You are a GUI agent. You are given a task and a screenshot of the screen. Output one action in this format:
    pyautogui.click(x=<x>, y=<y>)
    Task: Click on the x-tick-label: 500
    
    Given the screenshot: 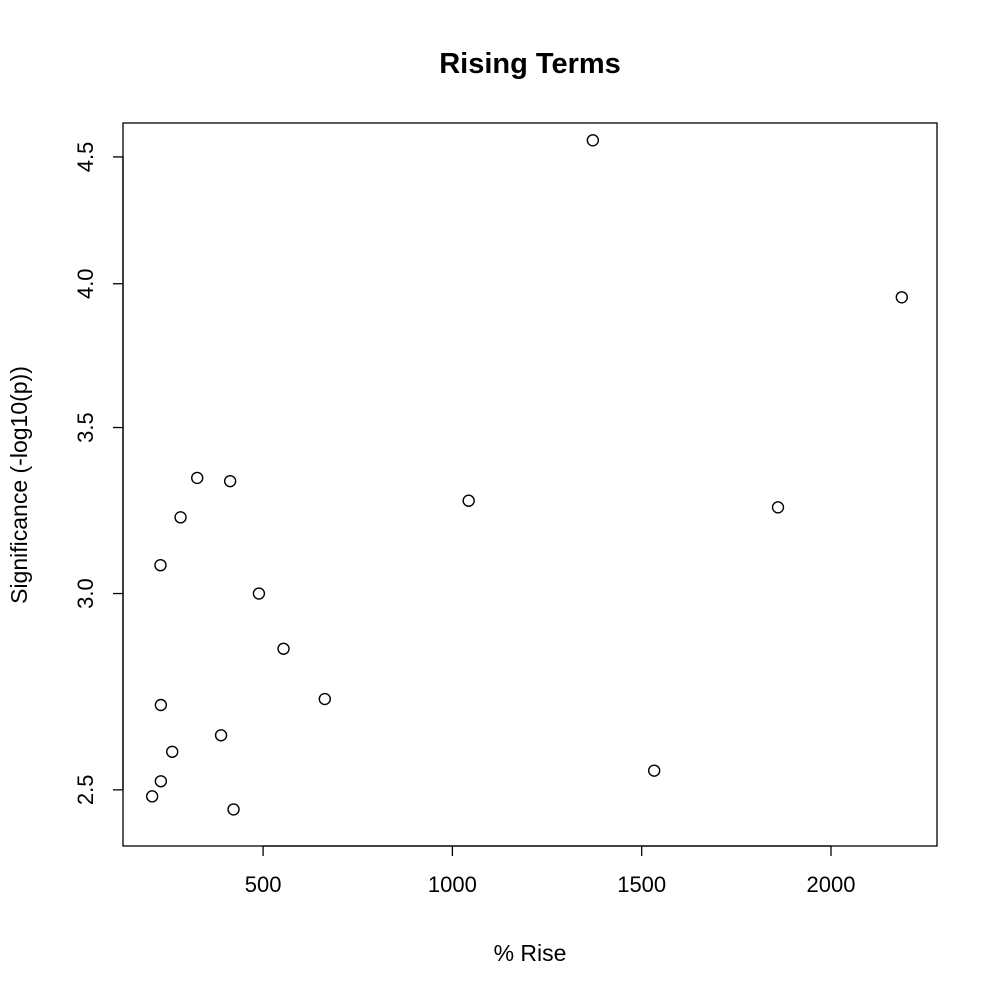 What is the action you would take?
    pyautogui.click(x=263, y=884)
    